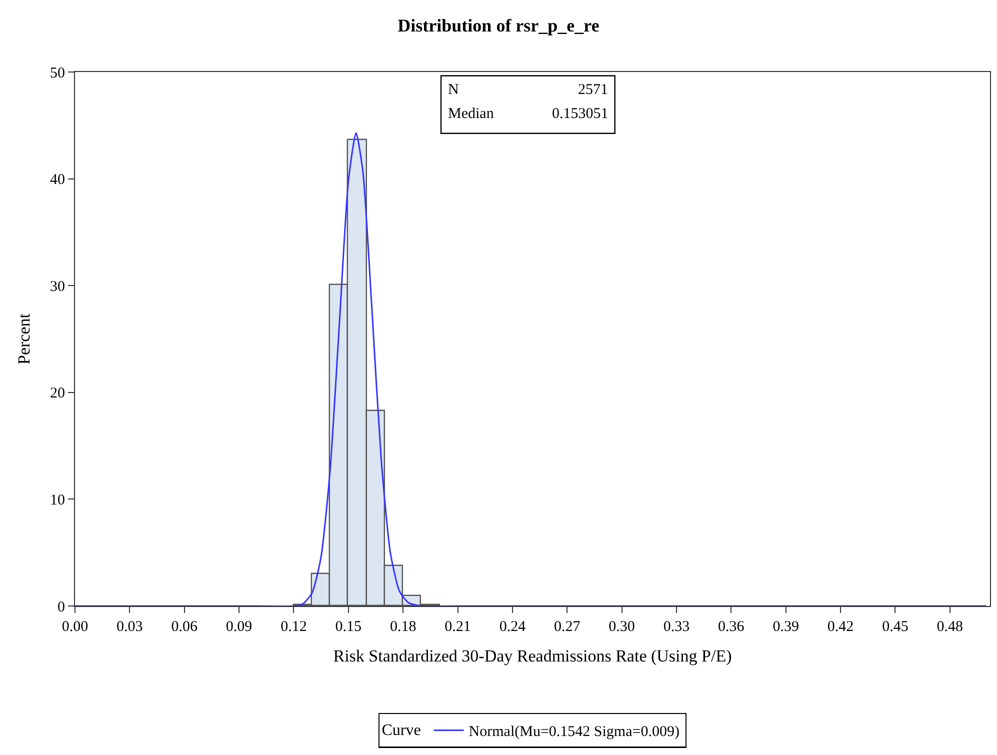 Image resolution: width=997 pixels, height=755 pixels. I want to click on x-tick-label: 0.24, so click(512, 627).